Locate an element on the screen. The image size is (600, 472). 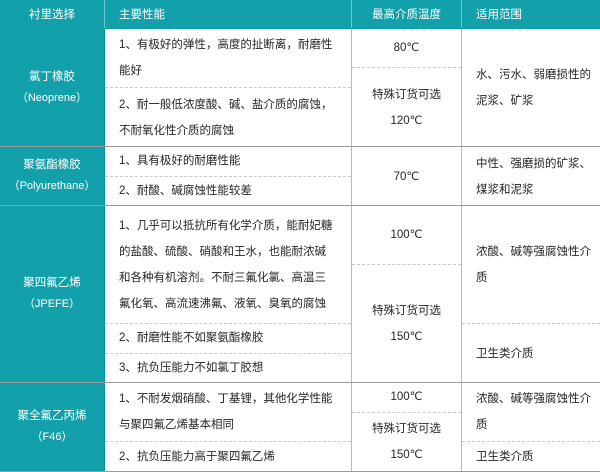
header-label: 主要性能 is located at coordinates (142, 15).